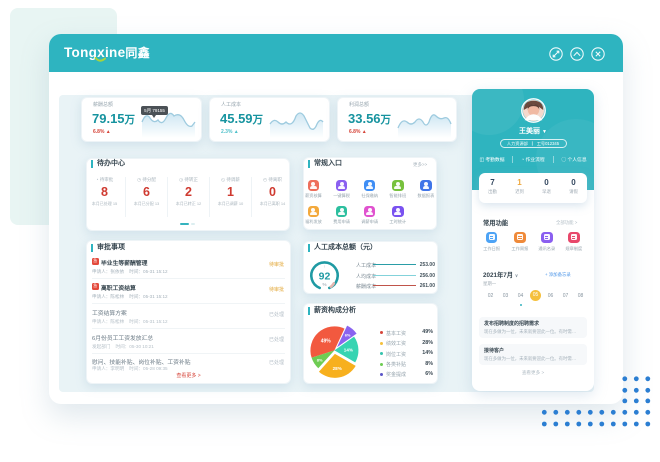 The height and width of the screenshot is (462, 660). I want to click on svg-text: 14%, so click(348, 349).